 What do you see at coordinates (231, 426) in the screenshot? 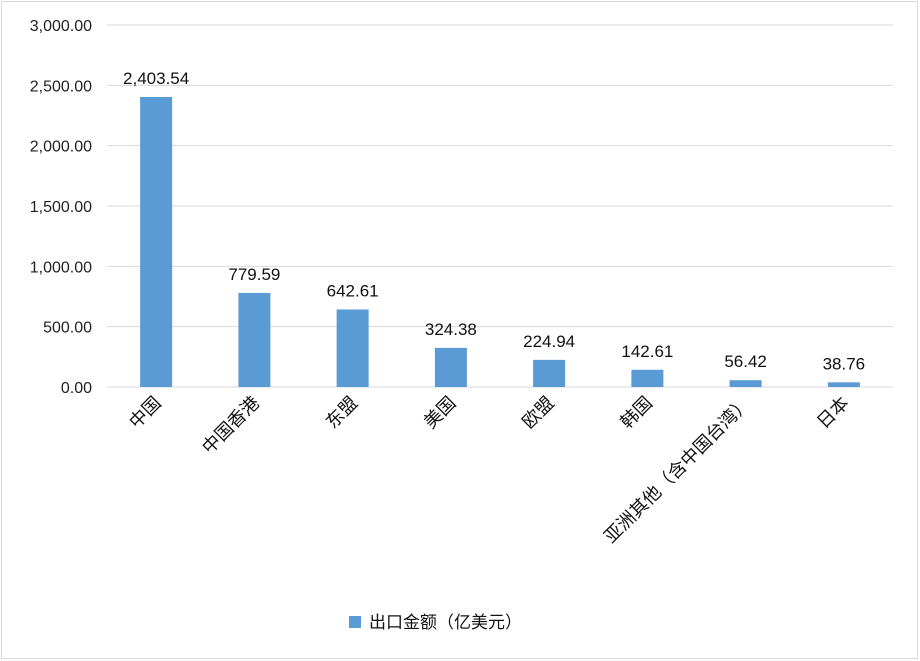
I see `x-category-label: 中国香港` at bounding box center [231, 426].